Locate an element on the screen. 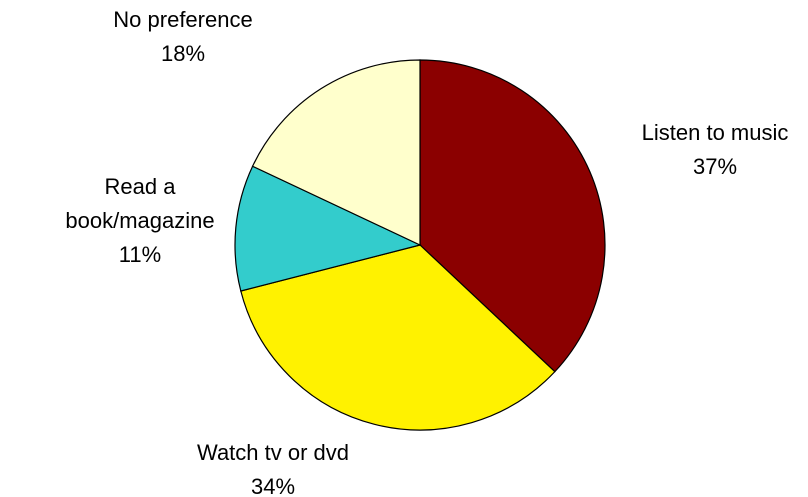 The width and height of the screenshot is (808, 497). category-label: Listen to music is located at coordinates (715, 132).